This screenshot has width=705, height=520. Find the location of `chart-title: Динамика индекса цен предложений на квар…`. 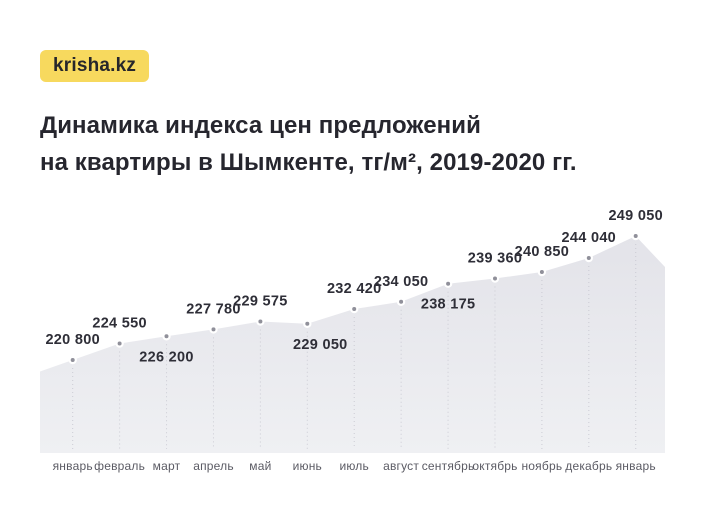

chart-title: Динамика индекса цен предложений на квар… is located at coordinates (308, 144).